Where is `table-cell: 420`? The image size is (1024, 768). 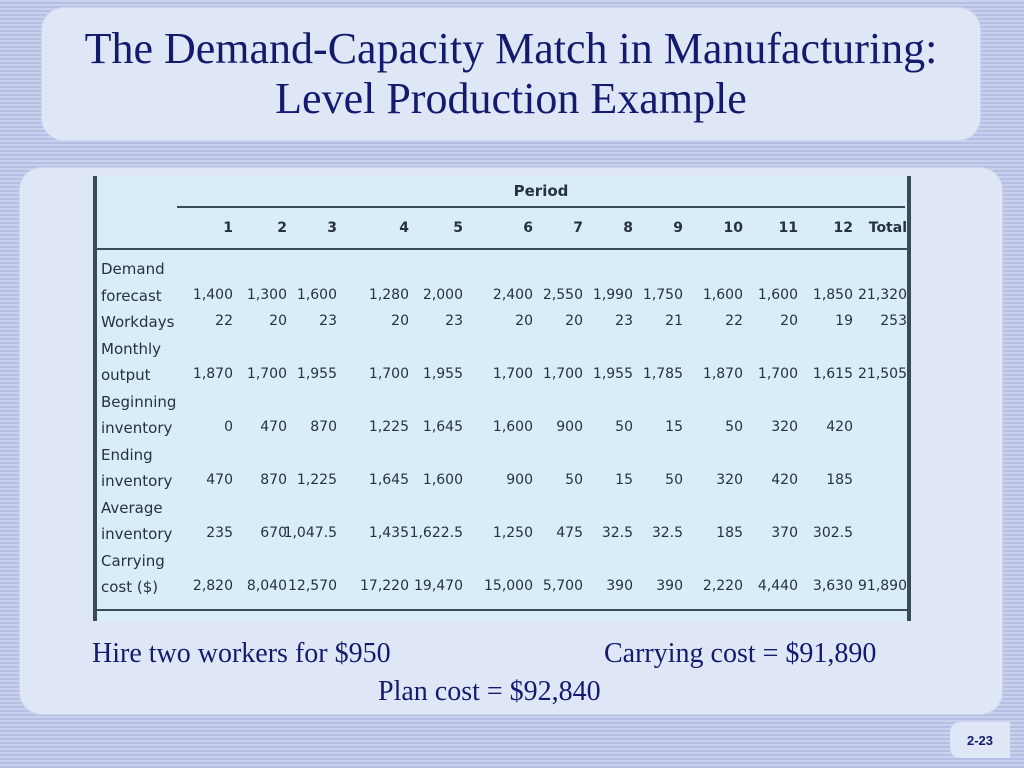 table-cell: 420 is located at coordinates (784, 480).